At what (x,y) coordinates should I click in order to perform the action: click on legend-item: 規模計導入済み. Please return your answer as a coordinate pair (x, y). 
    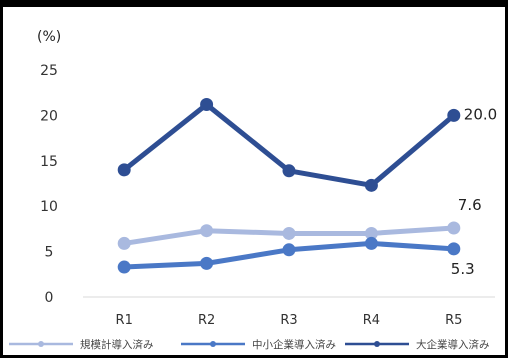
    Looking at the image, I should click on (81, 344).